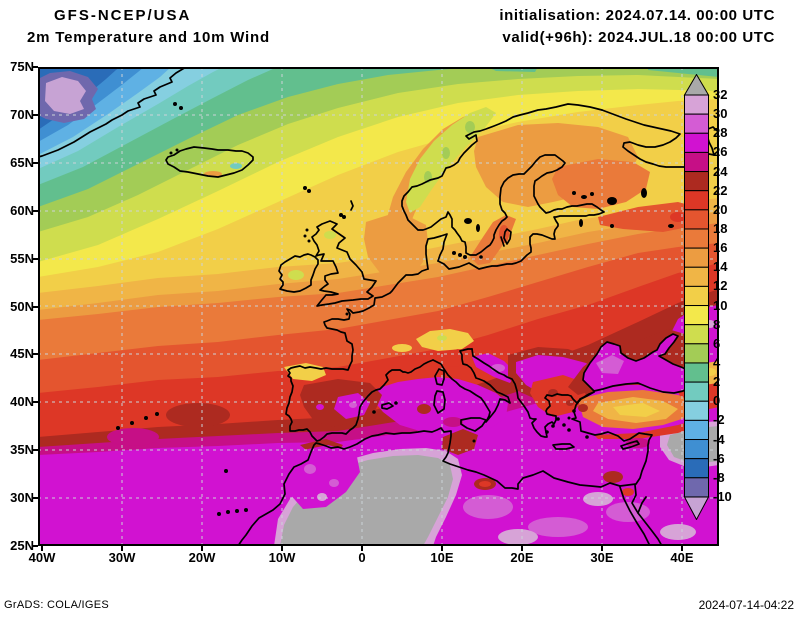 Image resolution: width=800 pixels, height=618 pixels. What do you see at coordinates (720, 114) in the screenshot?
I see `colorbar-level-label: 30` at bounding box center [720, 114].